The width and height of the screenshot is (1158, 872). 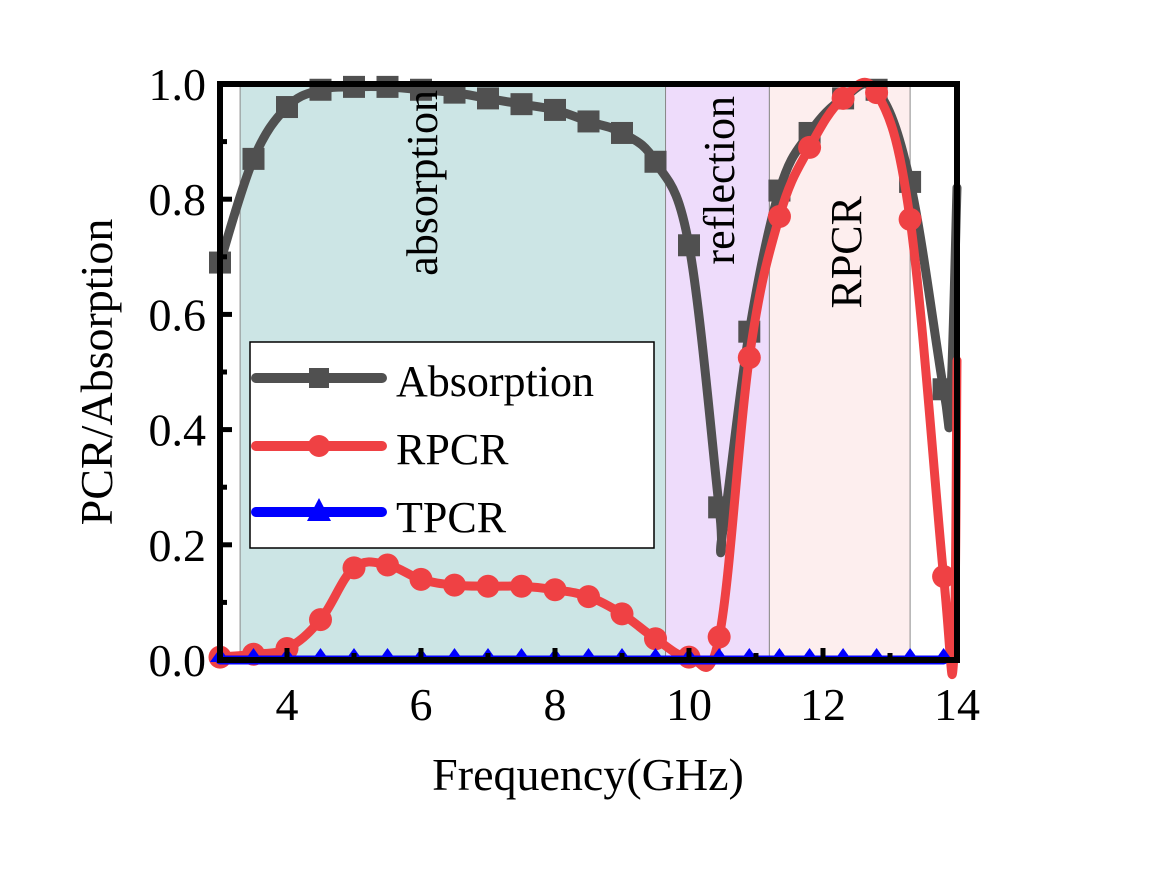 What do you see at coordinates (178, 545) in the screenshot?
I see `y-tick-label: 0.2` at bounding box center [178, 545].